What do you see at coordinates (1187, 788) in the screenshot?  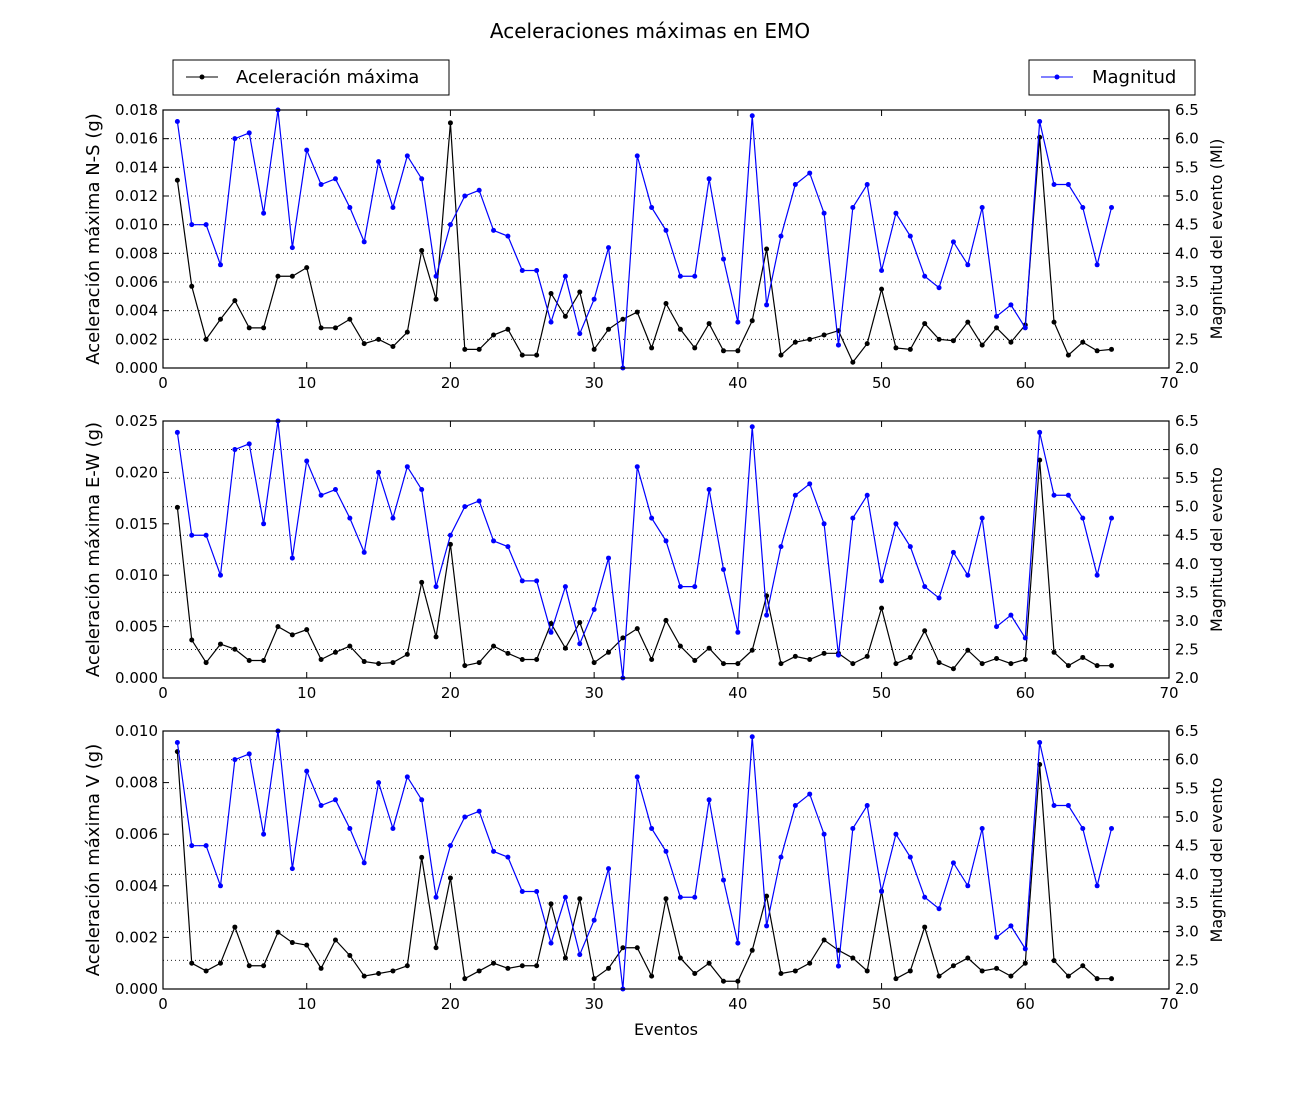 I see `y2-tick-label: 5.5` at bounding box center [1187, 788].